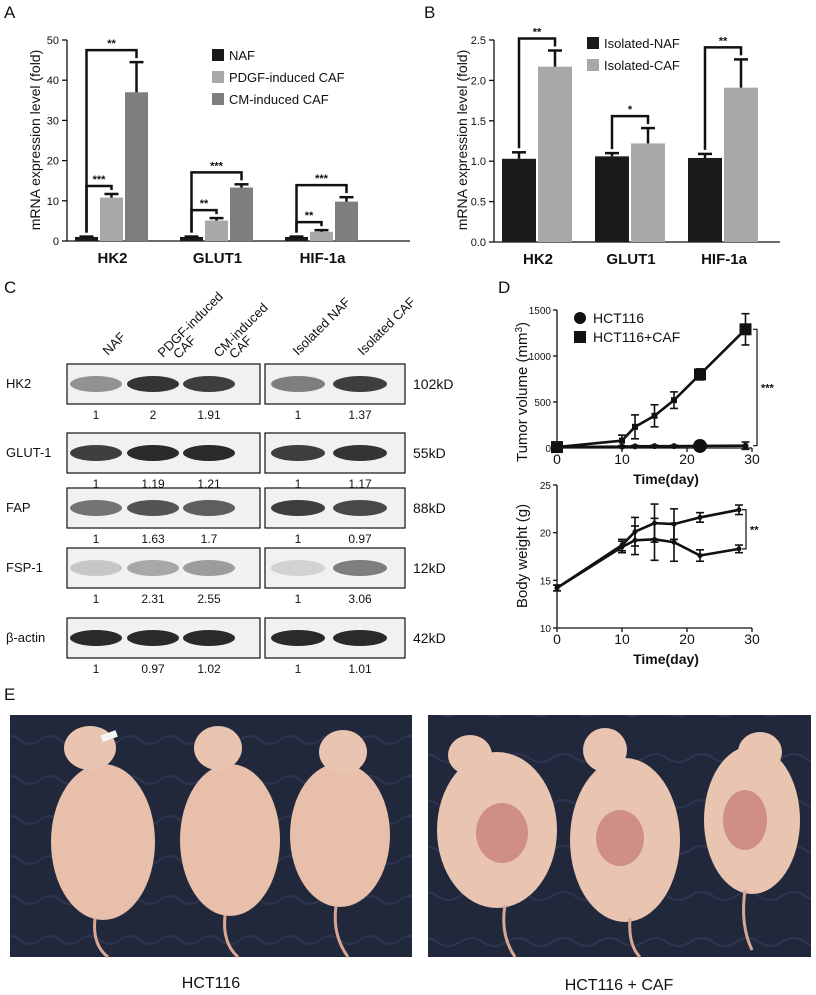 This screenshot has height=995, width=816. I want to click on panel-letter-c: C, so click(10, 287).